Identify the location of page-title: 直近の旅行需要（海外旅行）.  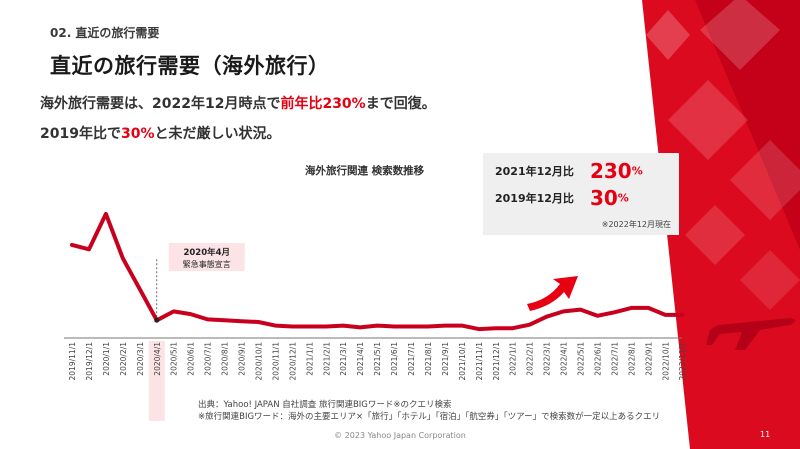
(190, 66).